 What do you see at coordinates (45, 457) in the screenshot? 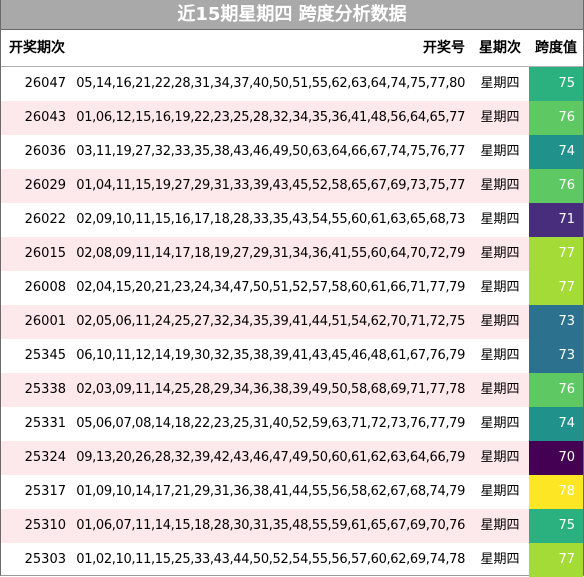
I see `issue-cell: 25324` at bounding box center [45, 457].